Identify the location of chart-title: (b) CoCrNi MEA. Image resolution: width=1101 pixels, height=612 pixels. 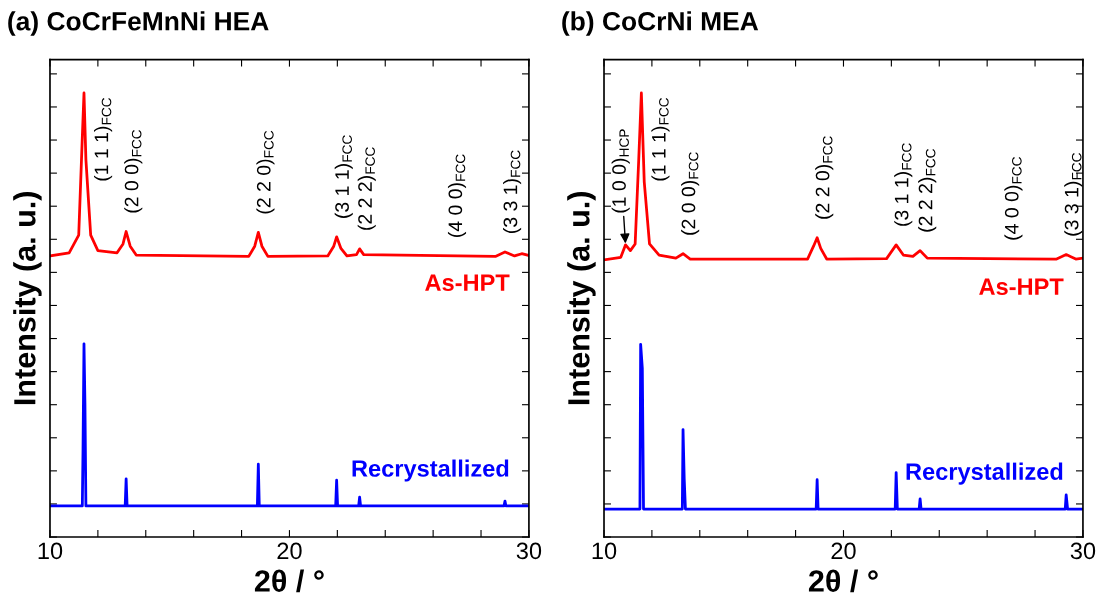
(660, 23).